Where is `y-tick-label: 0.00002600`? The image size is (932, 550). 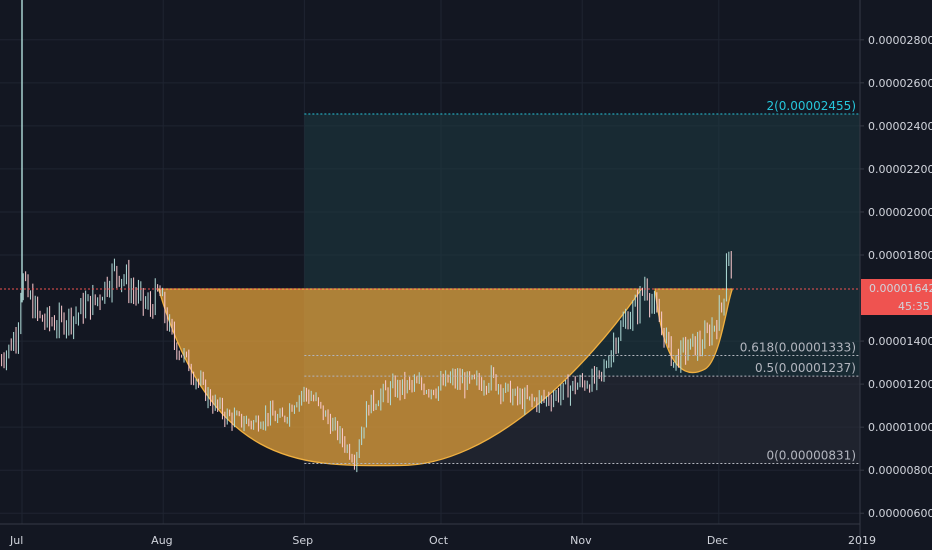 y-tick-label: 0.00002600 is located at coordinates (900, 83).